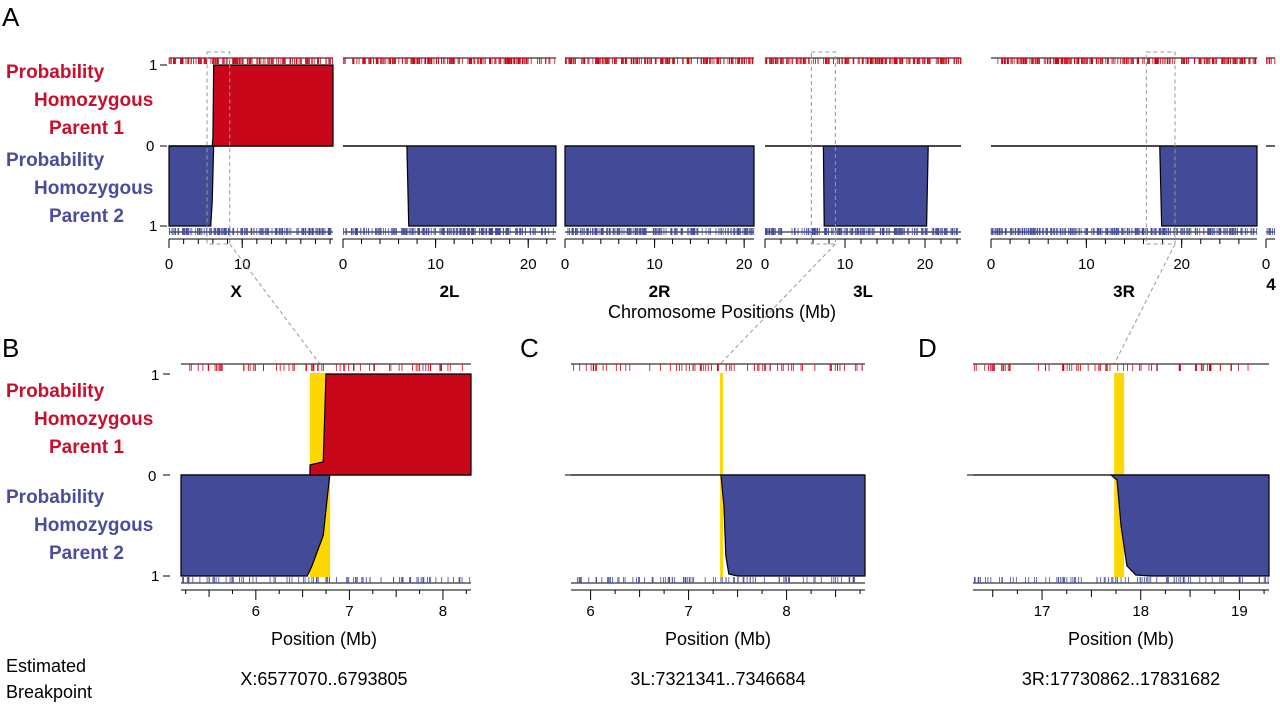 The height and width of the screenshot is (707, 1280). What do you see at coordinates (275, 304) in the screenshot?
I see `zoom-connector-x` at bounding box center [275, 304].